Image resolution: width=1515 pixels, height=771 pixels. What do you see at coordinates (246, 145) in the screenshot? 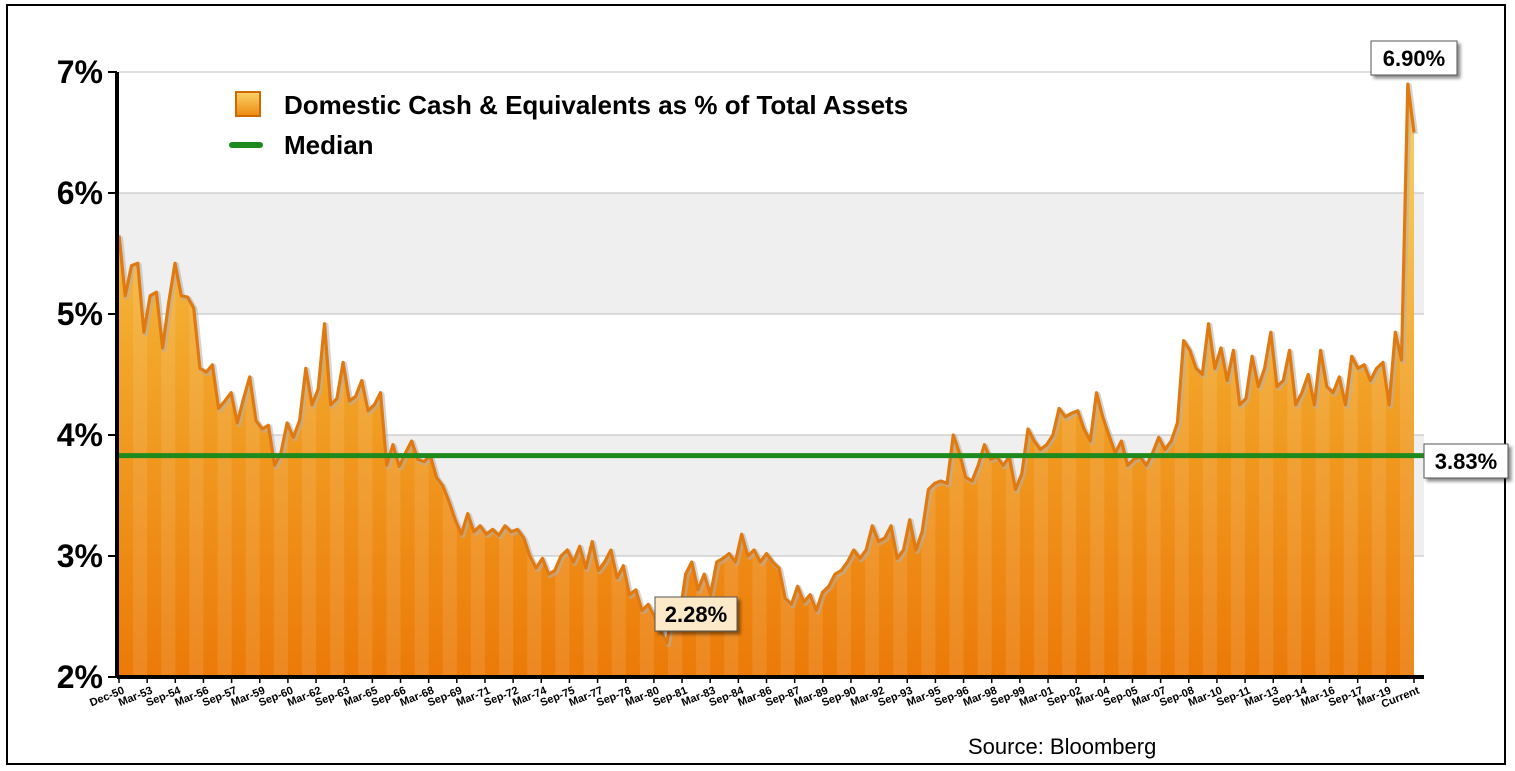
I see `legend-median-swatch` at bounding box center [246, 145].